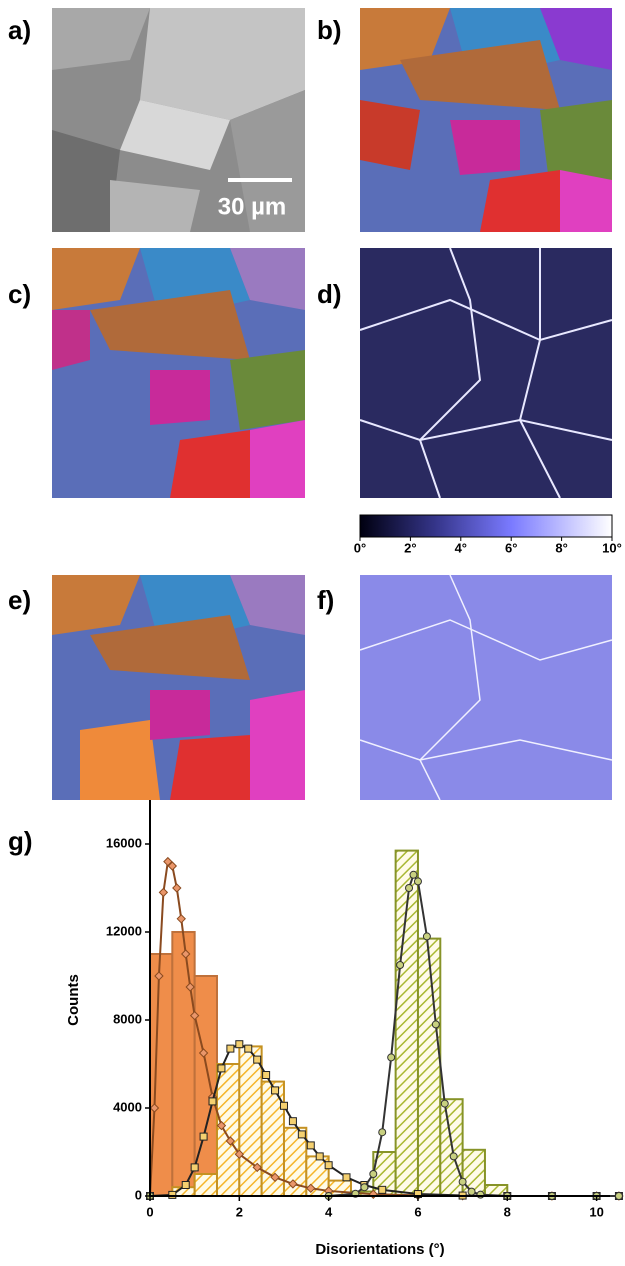 The width and height of the screenshot is (625, 1266). What do you see at coordinates (19, 294) in the screenshot?
I see `panel-label: c)` at bounding box center [19, 294].